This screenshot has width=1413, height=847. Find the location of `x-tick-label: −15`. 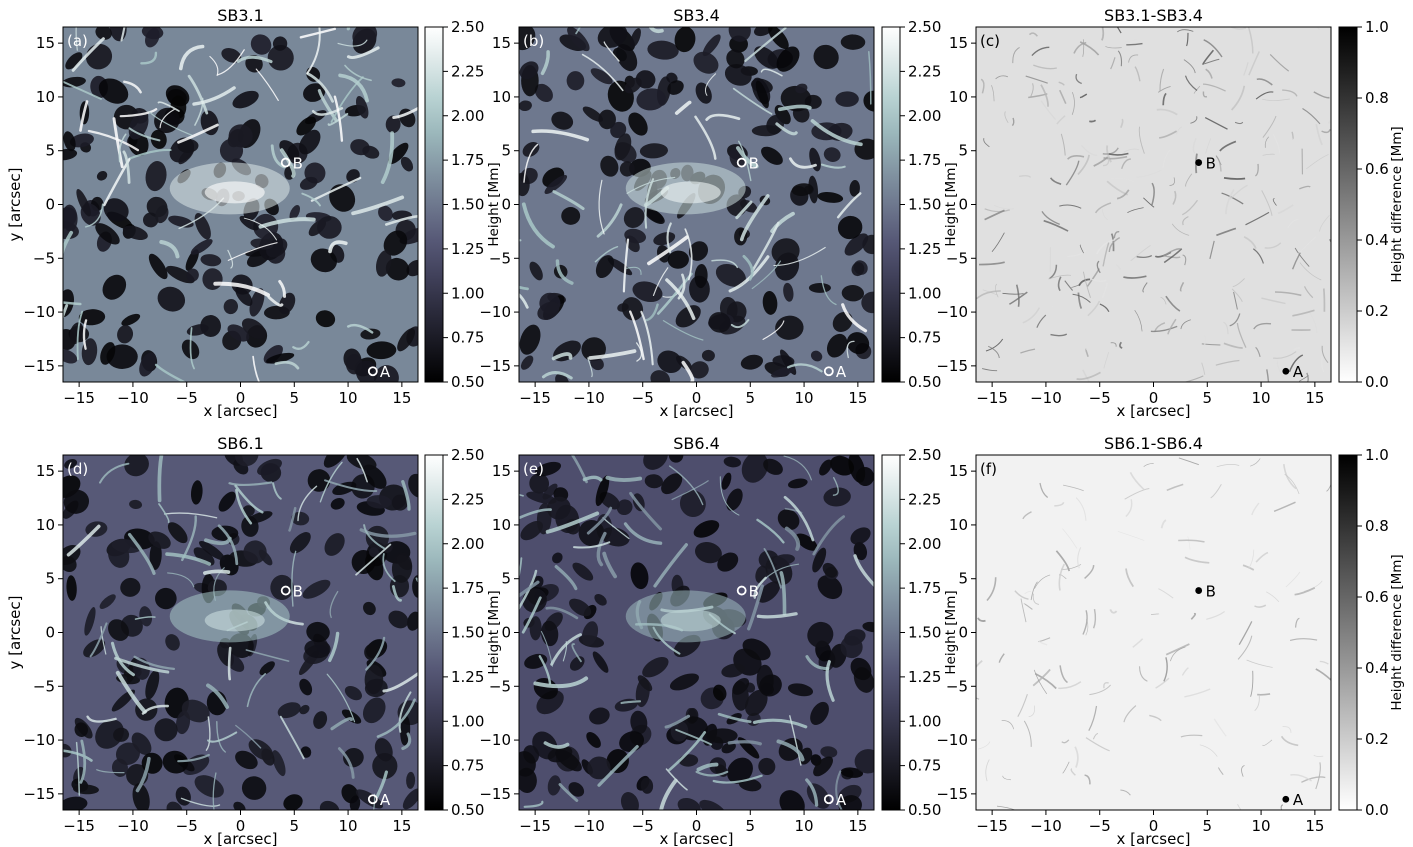

x-tick-label: −15 is located at coordinates (79, 398).